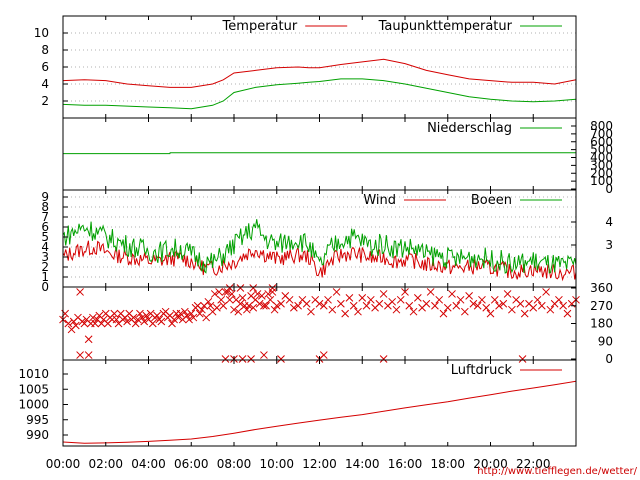 The height and width of the screenshot is (480, 640). What do you see at coordinates (45, 247) in the screenshot?
I see `y-tick-label-wind: 4` at bounding box center [45, 247].